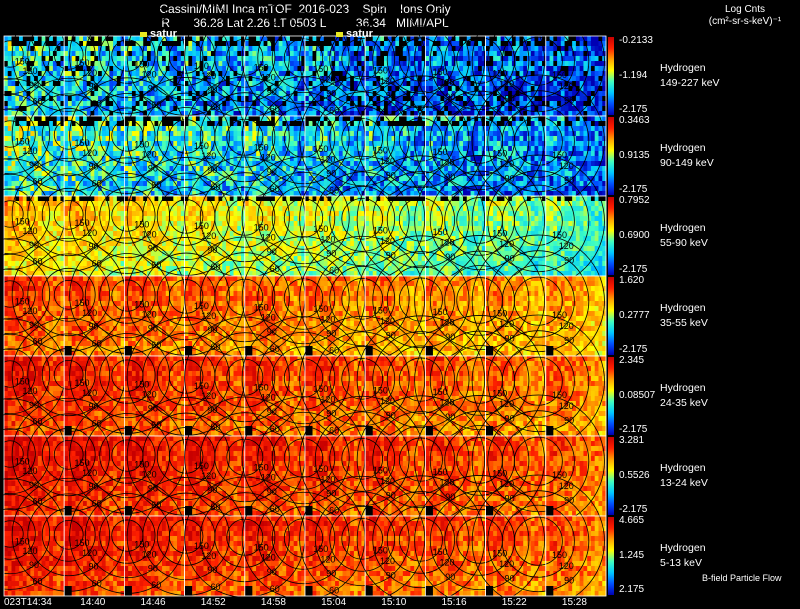 This screenshot has width=800, height=609. Describe the element at coordinates (684, 323) in the screenshot. I see `energy-label: 35-55 keV` at that location.